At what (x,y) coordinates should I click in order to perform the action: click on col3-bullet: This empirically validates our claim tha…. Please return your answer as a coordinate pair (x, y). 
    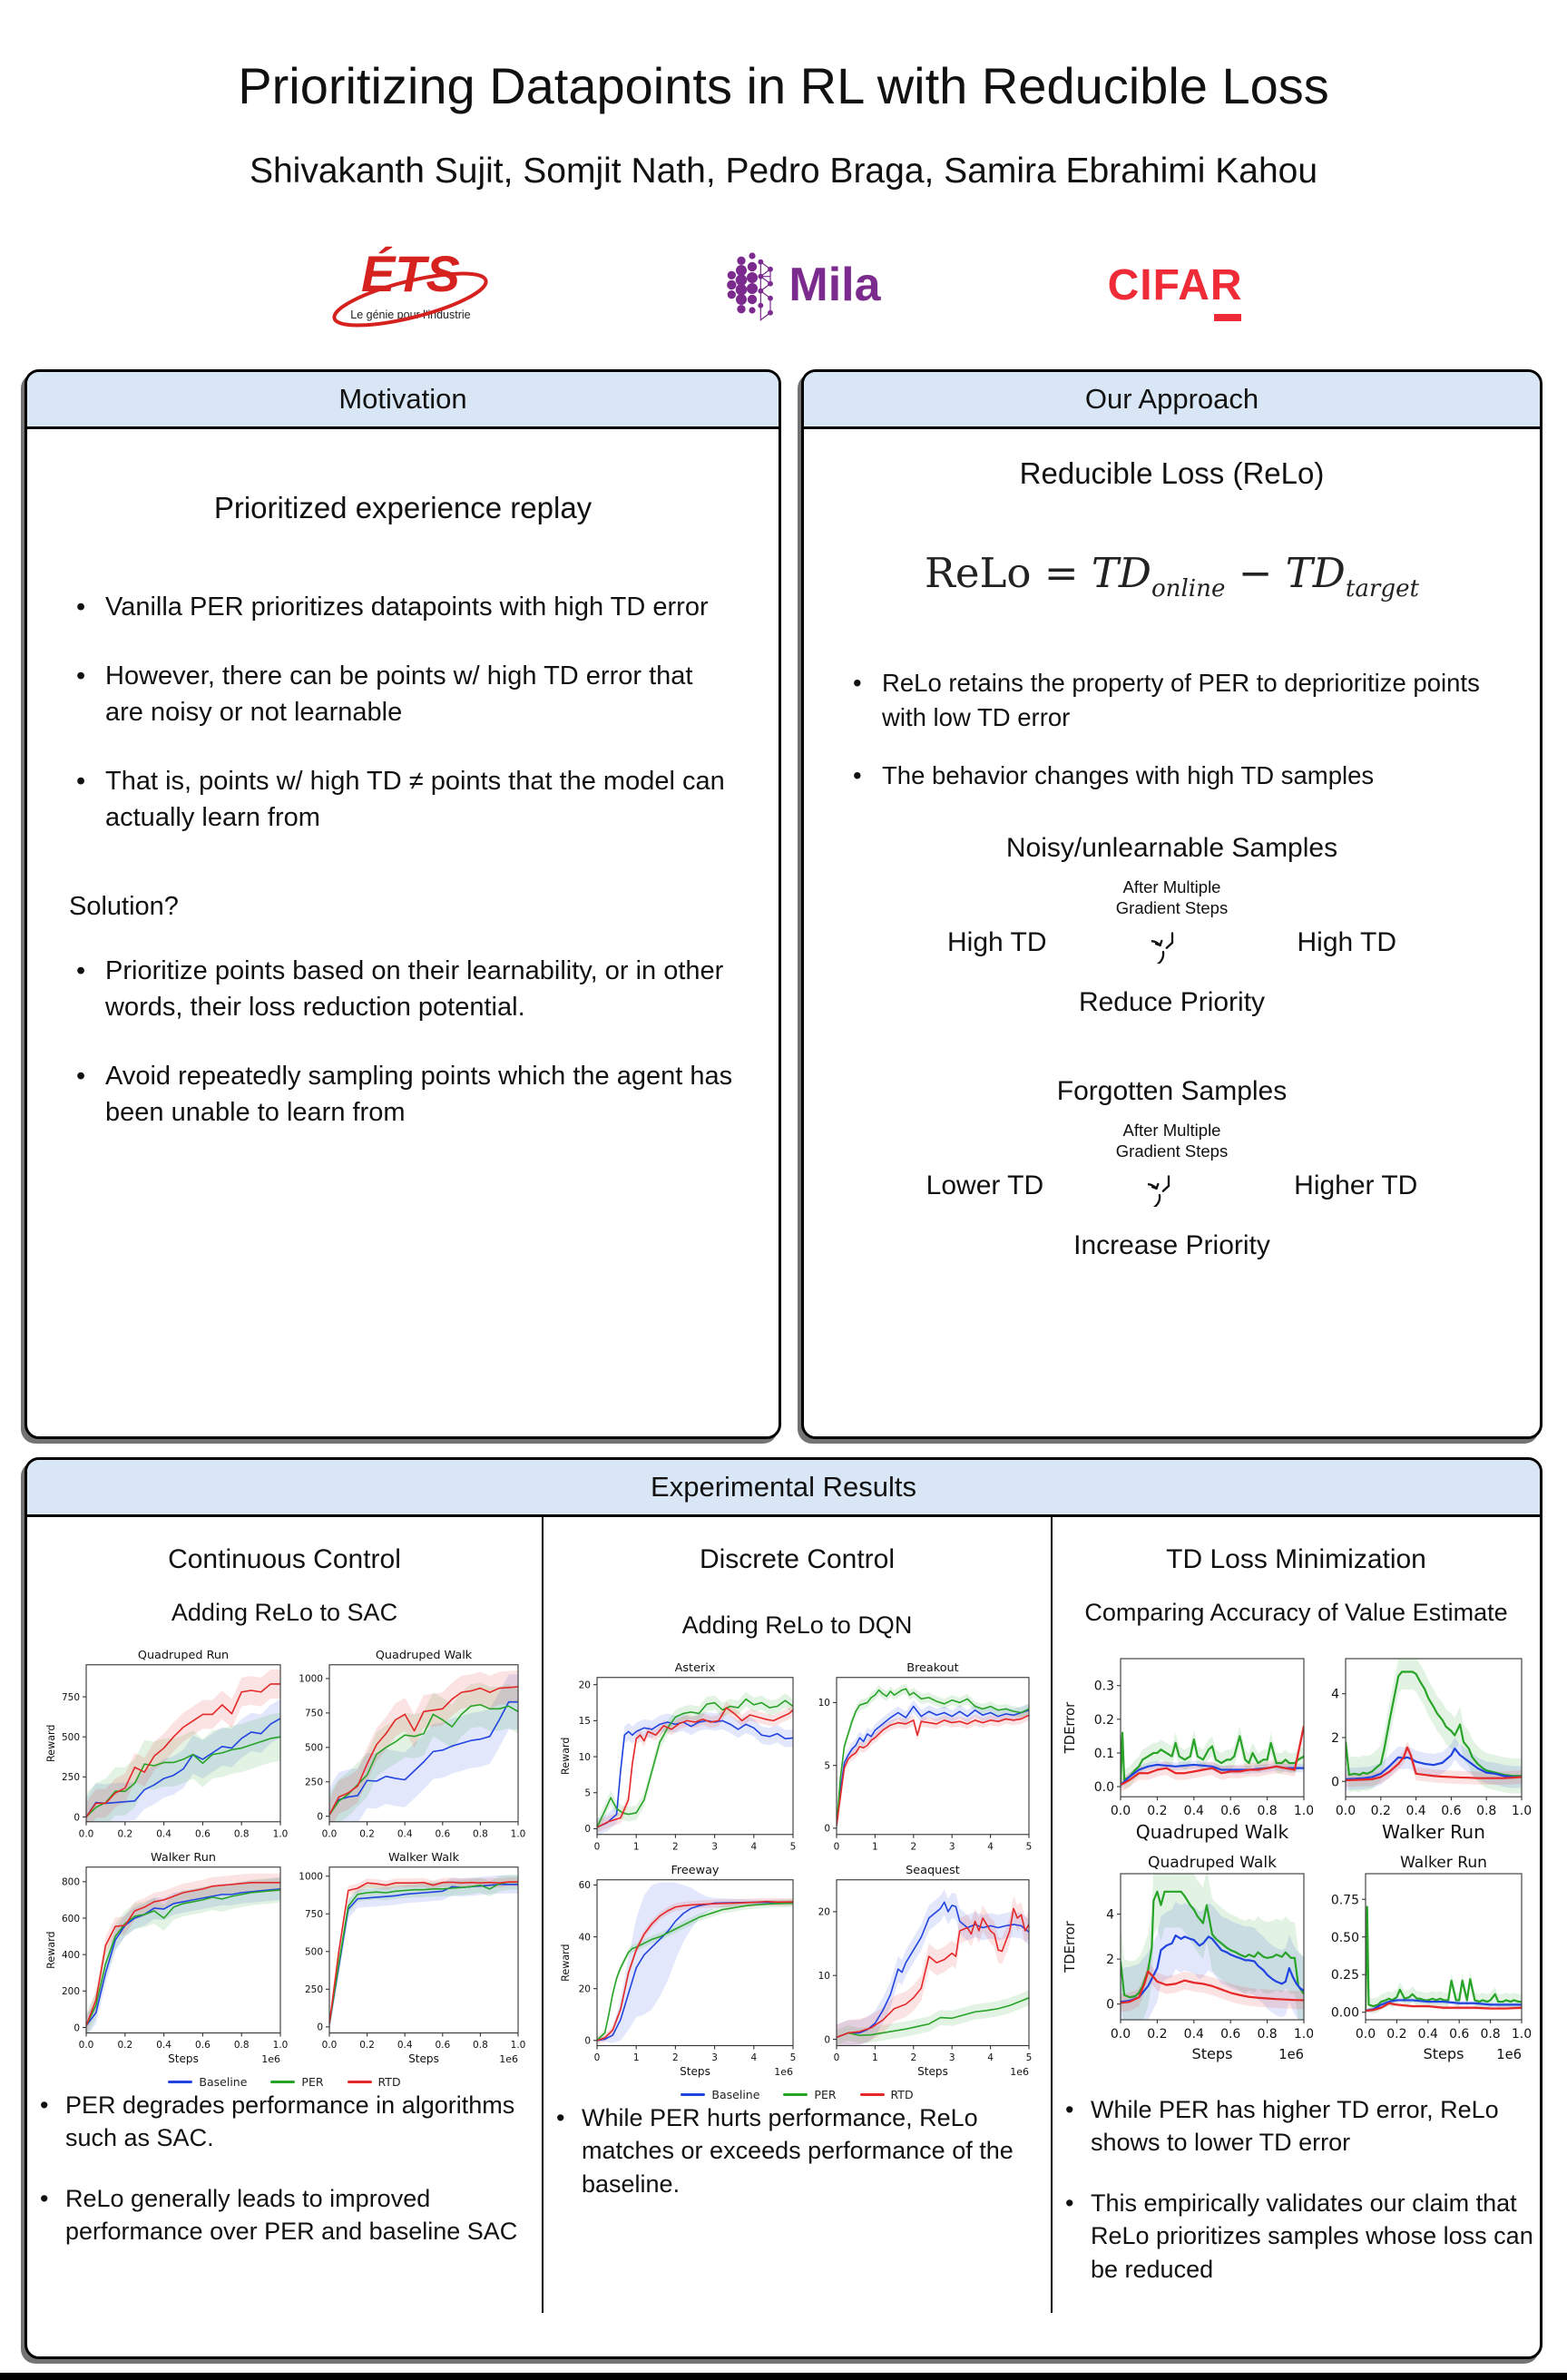
    Looking at the image, I should click on (1296, 2237).